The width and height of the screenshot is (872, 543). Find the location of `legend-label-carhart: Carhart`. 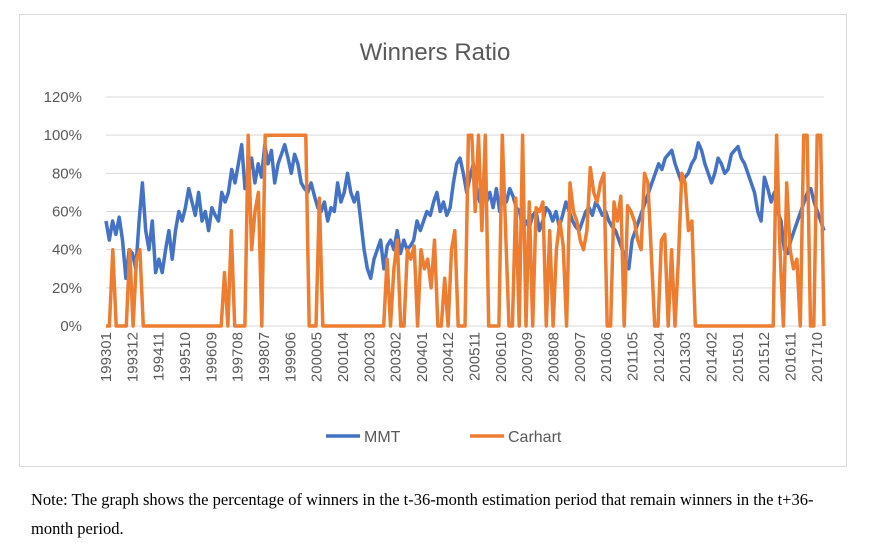

legend-label-carhart: Carhart is located at coordinates (535, 437).